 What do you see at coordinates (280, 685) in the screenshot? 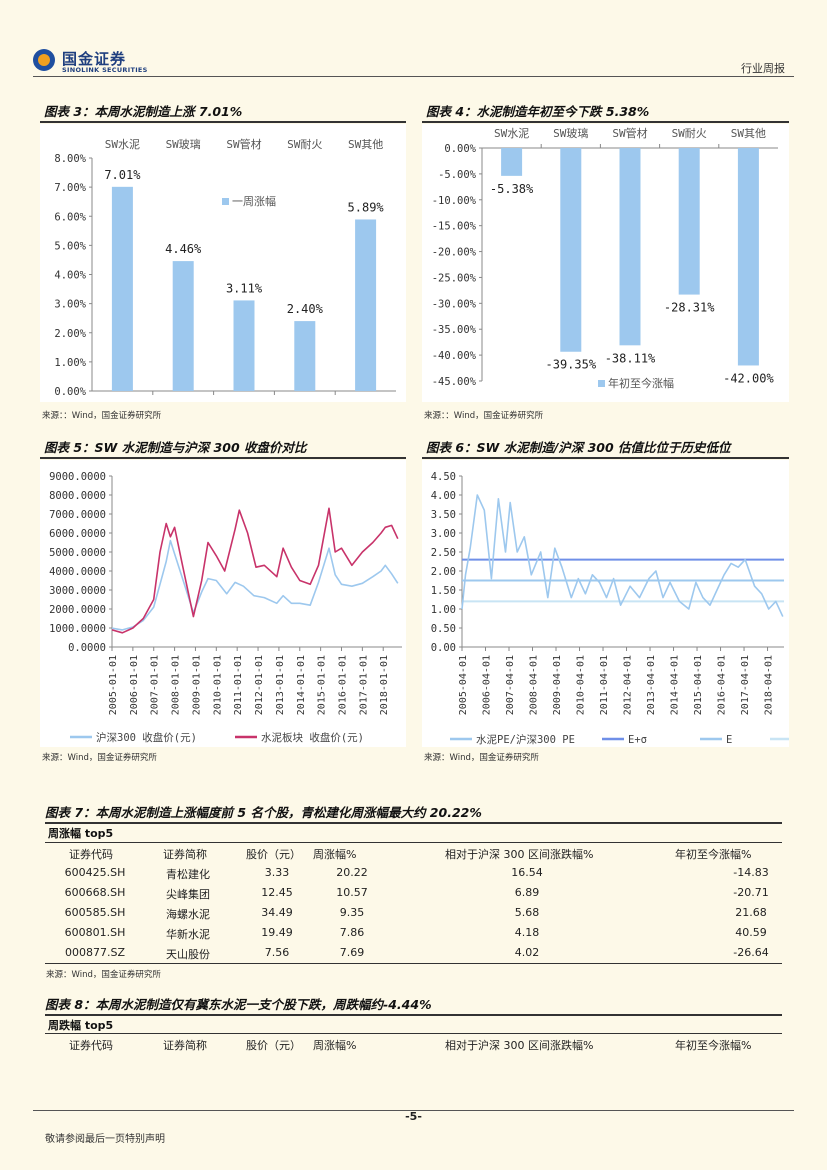
I see `x-tick-label: 2013-01-01` at bounding box center [280, 685].